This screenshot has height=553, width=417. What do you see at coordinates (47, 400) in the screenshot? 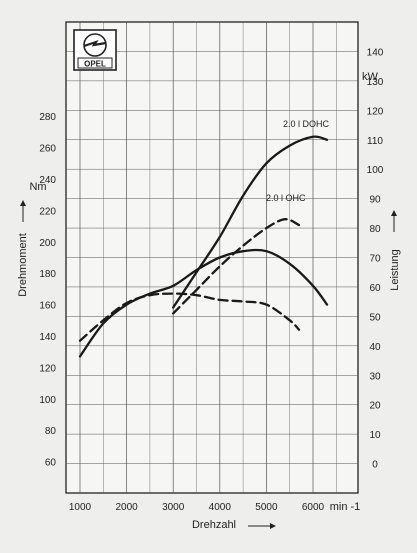
I see `left-tick-label: 100` at bounding box center [47, 400].